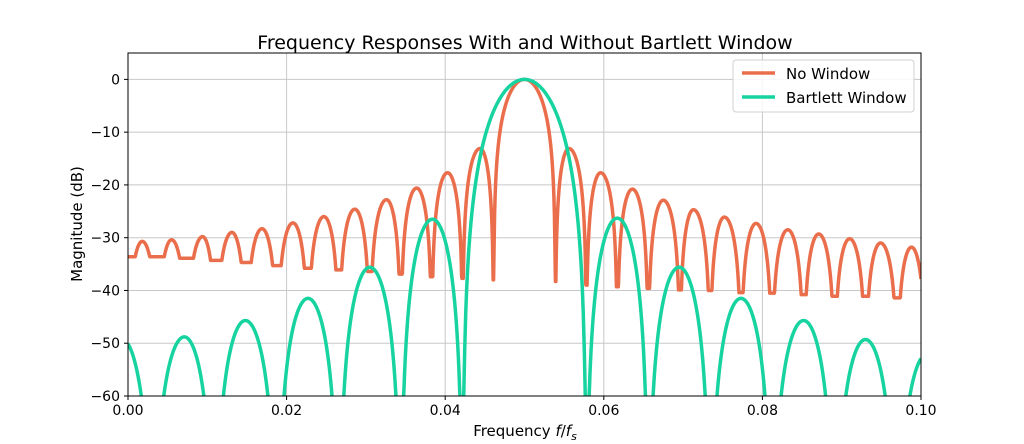 The width and height of the screenshot is (1024, 444). Describe the element at coordinates (920, 411) in the screenshot. I see `x-tick-label: 0.10` at that location.